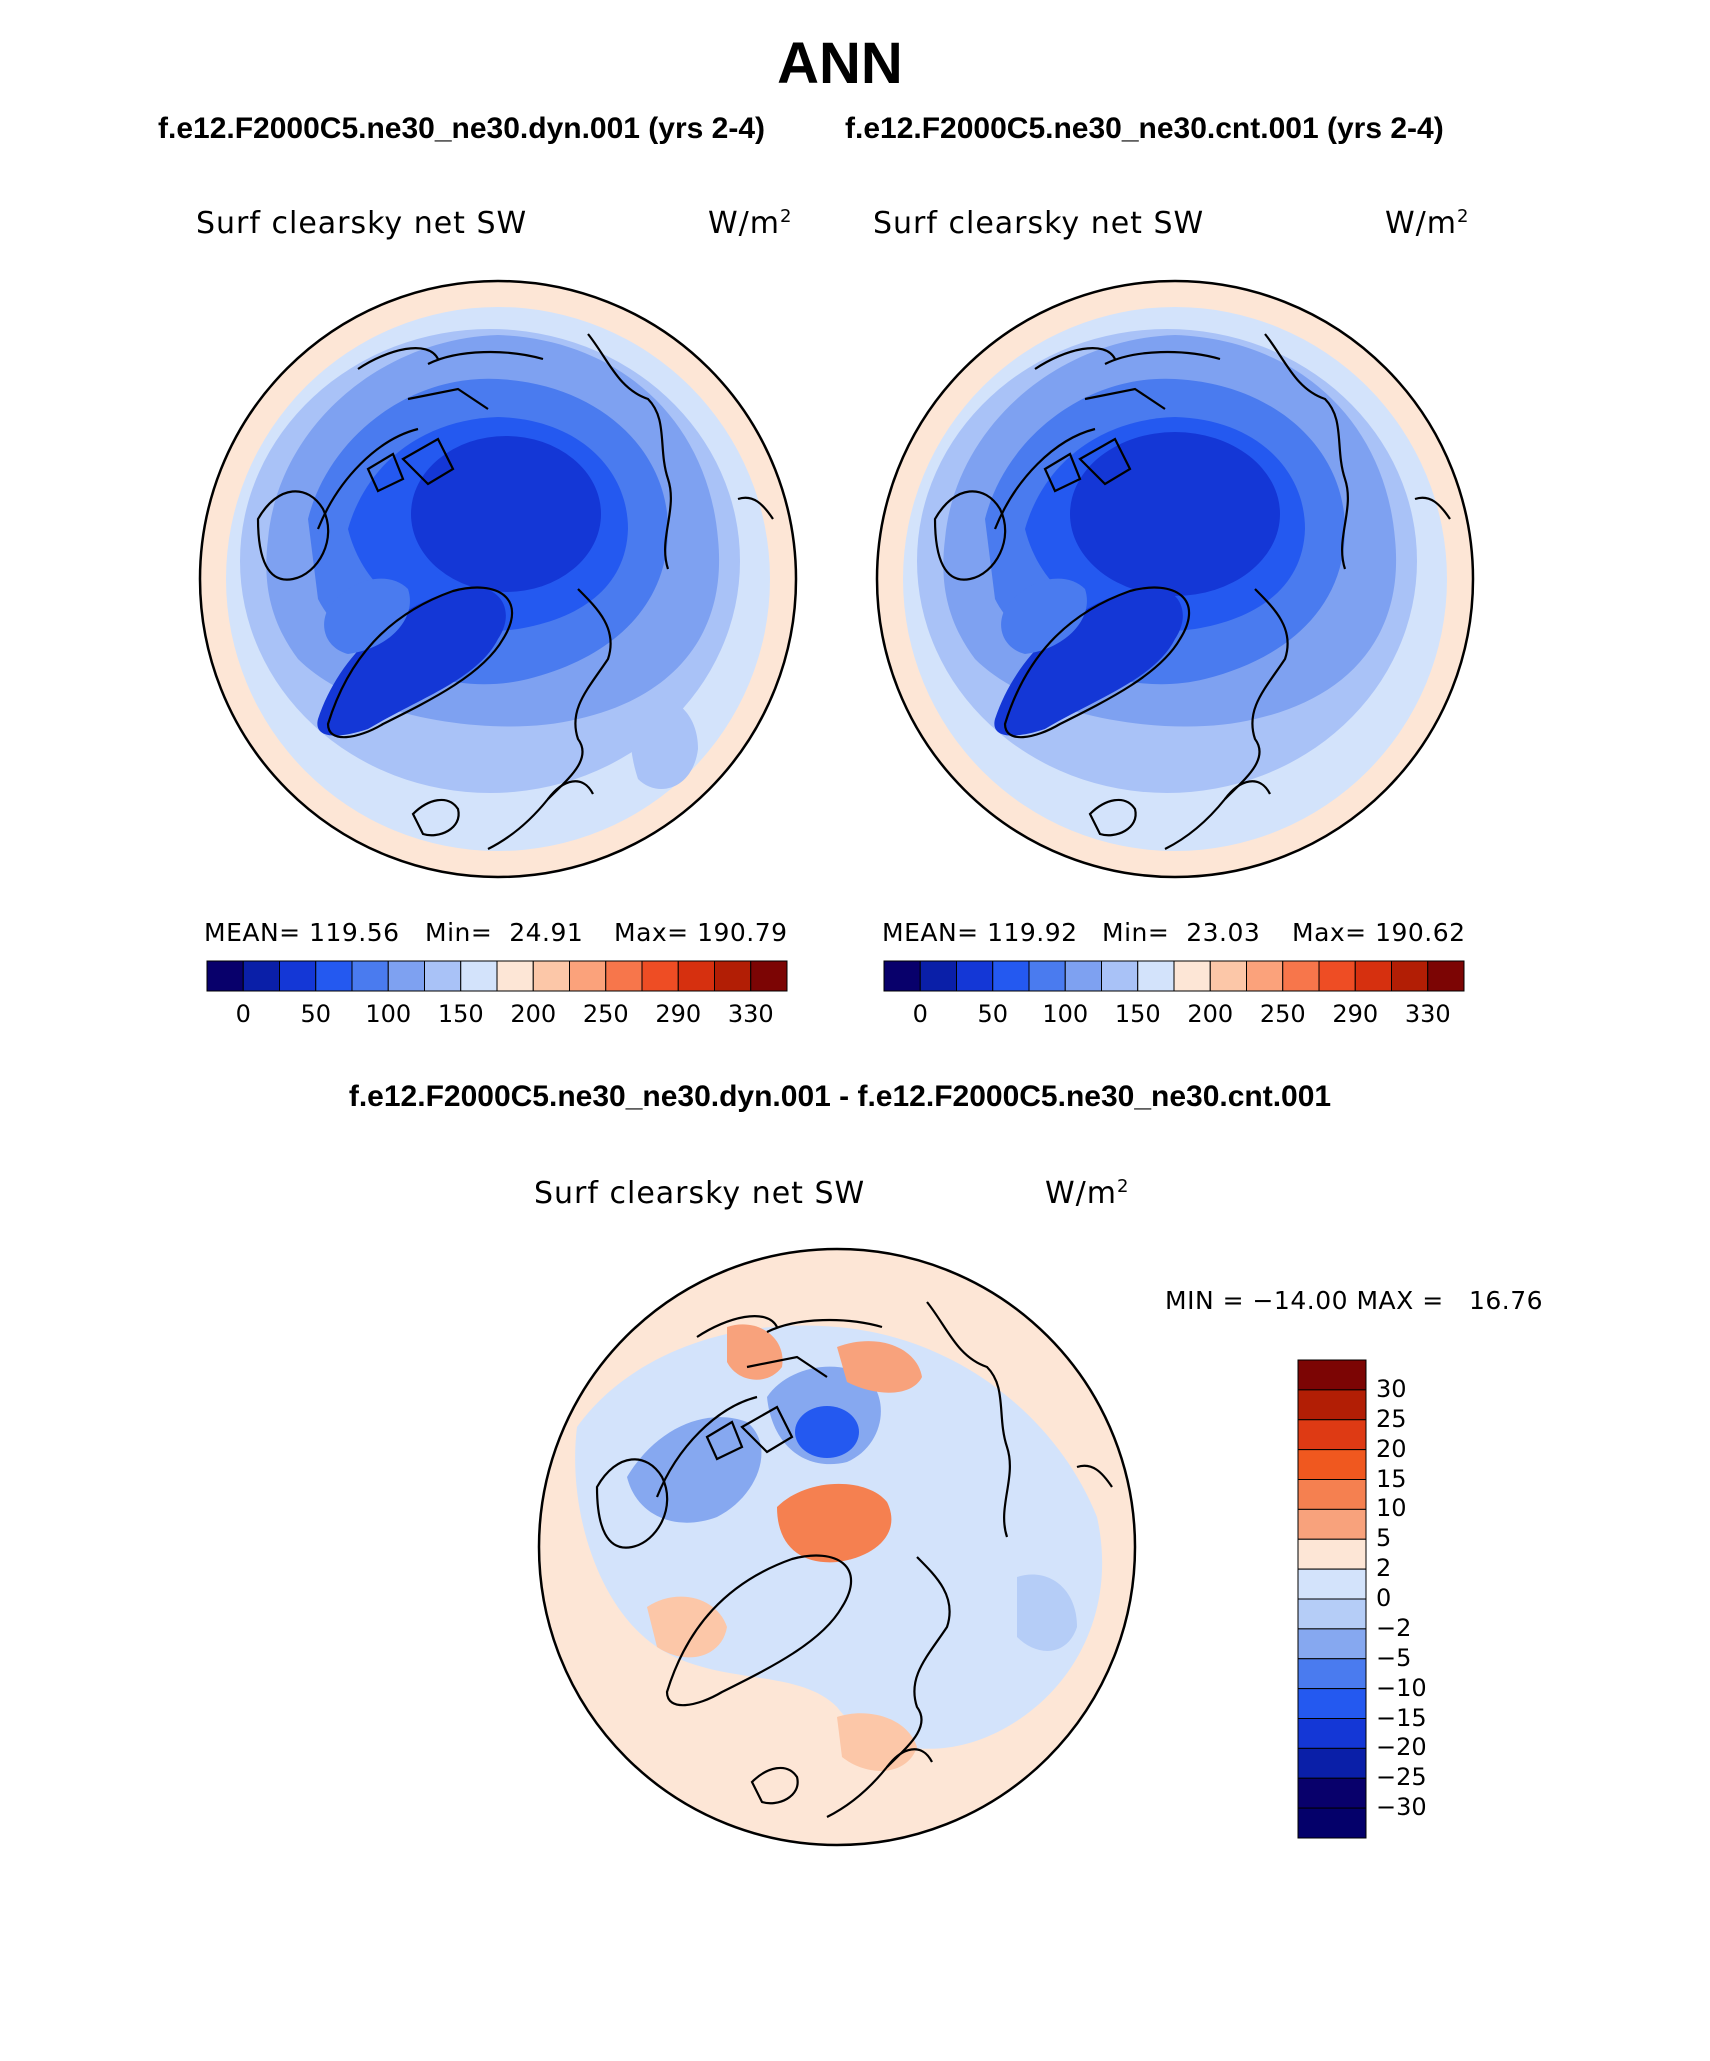 Image resolution: width=1710 pixels, height=2061 pixels. What do you see at coordinates (1394, 1657) in the screenshot?
I see `colorbar-tick-label: −5` at bounding box center [1394, 1657].